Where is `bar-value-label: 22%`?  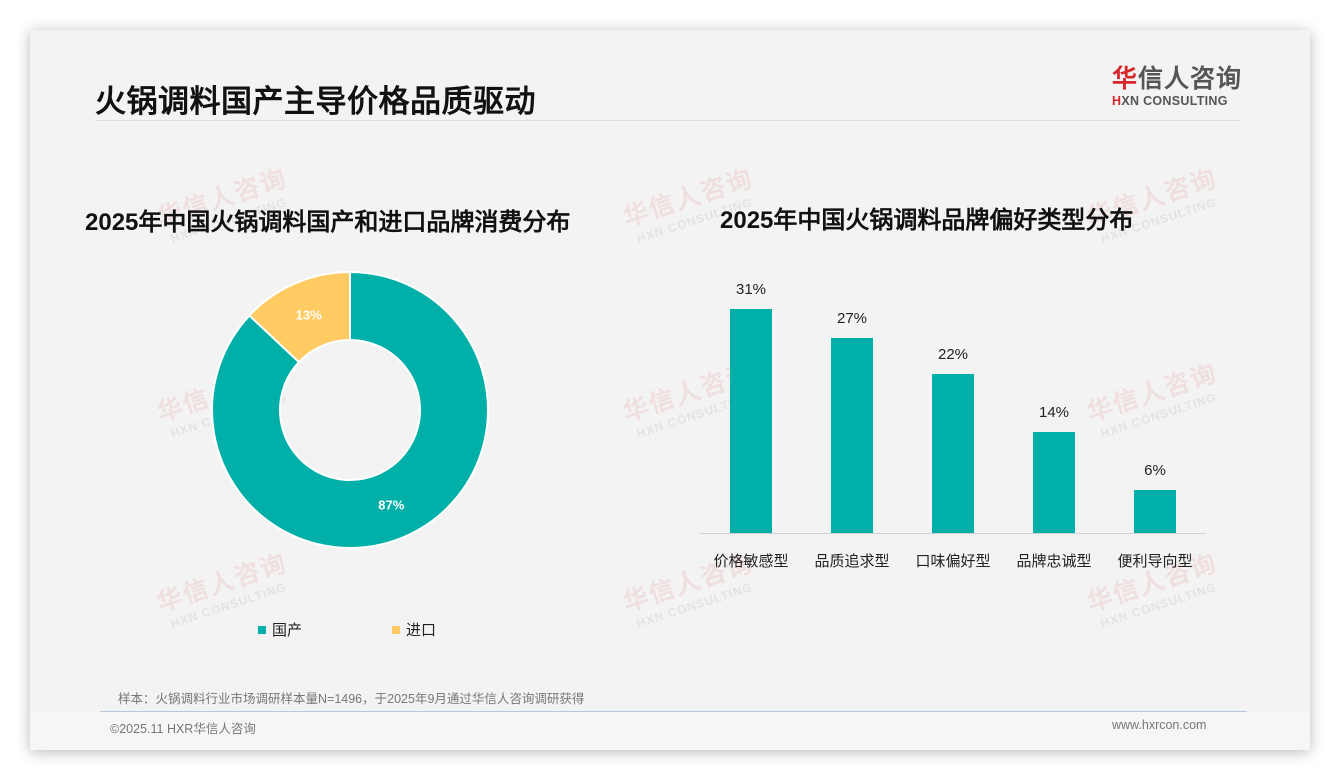
bar-value-label: 22% is located at coordinates (953, 355).